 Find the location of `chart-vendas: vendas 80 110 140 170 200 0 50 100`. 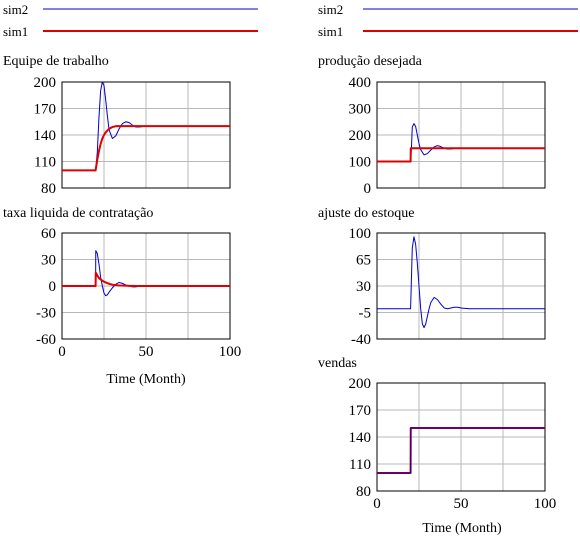

chart-vendas: vendas 80 110 140 170 200 0 50 100 is located at coordinates (437, 434).